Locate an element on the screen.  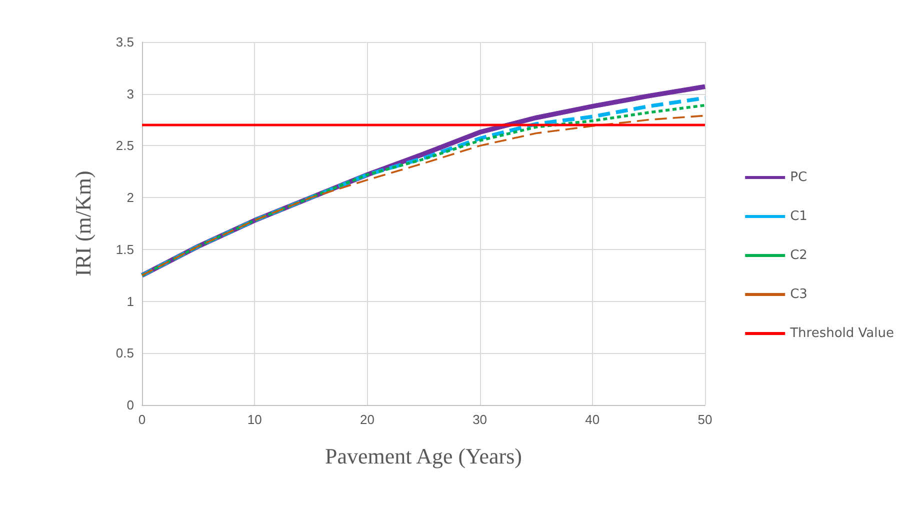
legend-label: C2 is located at coordinates (799, 255).